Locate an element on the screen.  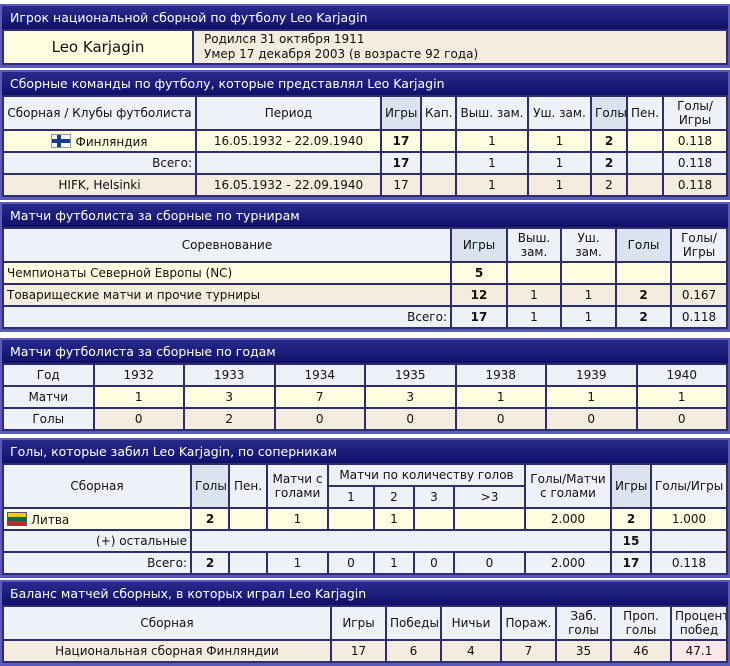
table-cell: 0.167 is located at coordinates (699, 295).